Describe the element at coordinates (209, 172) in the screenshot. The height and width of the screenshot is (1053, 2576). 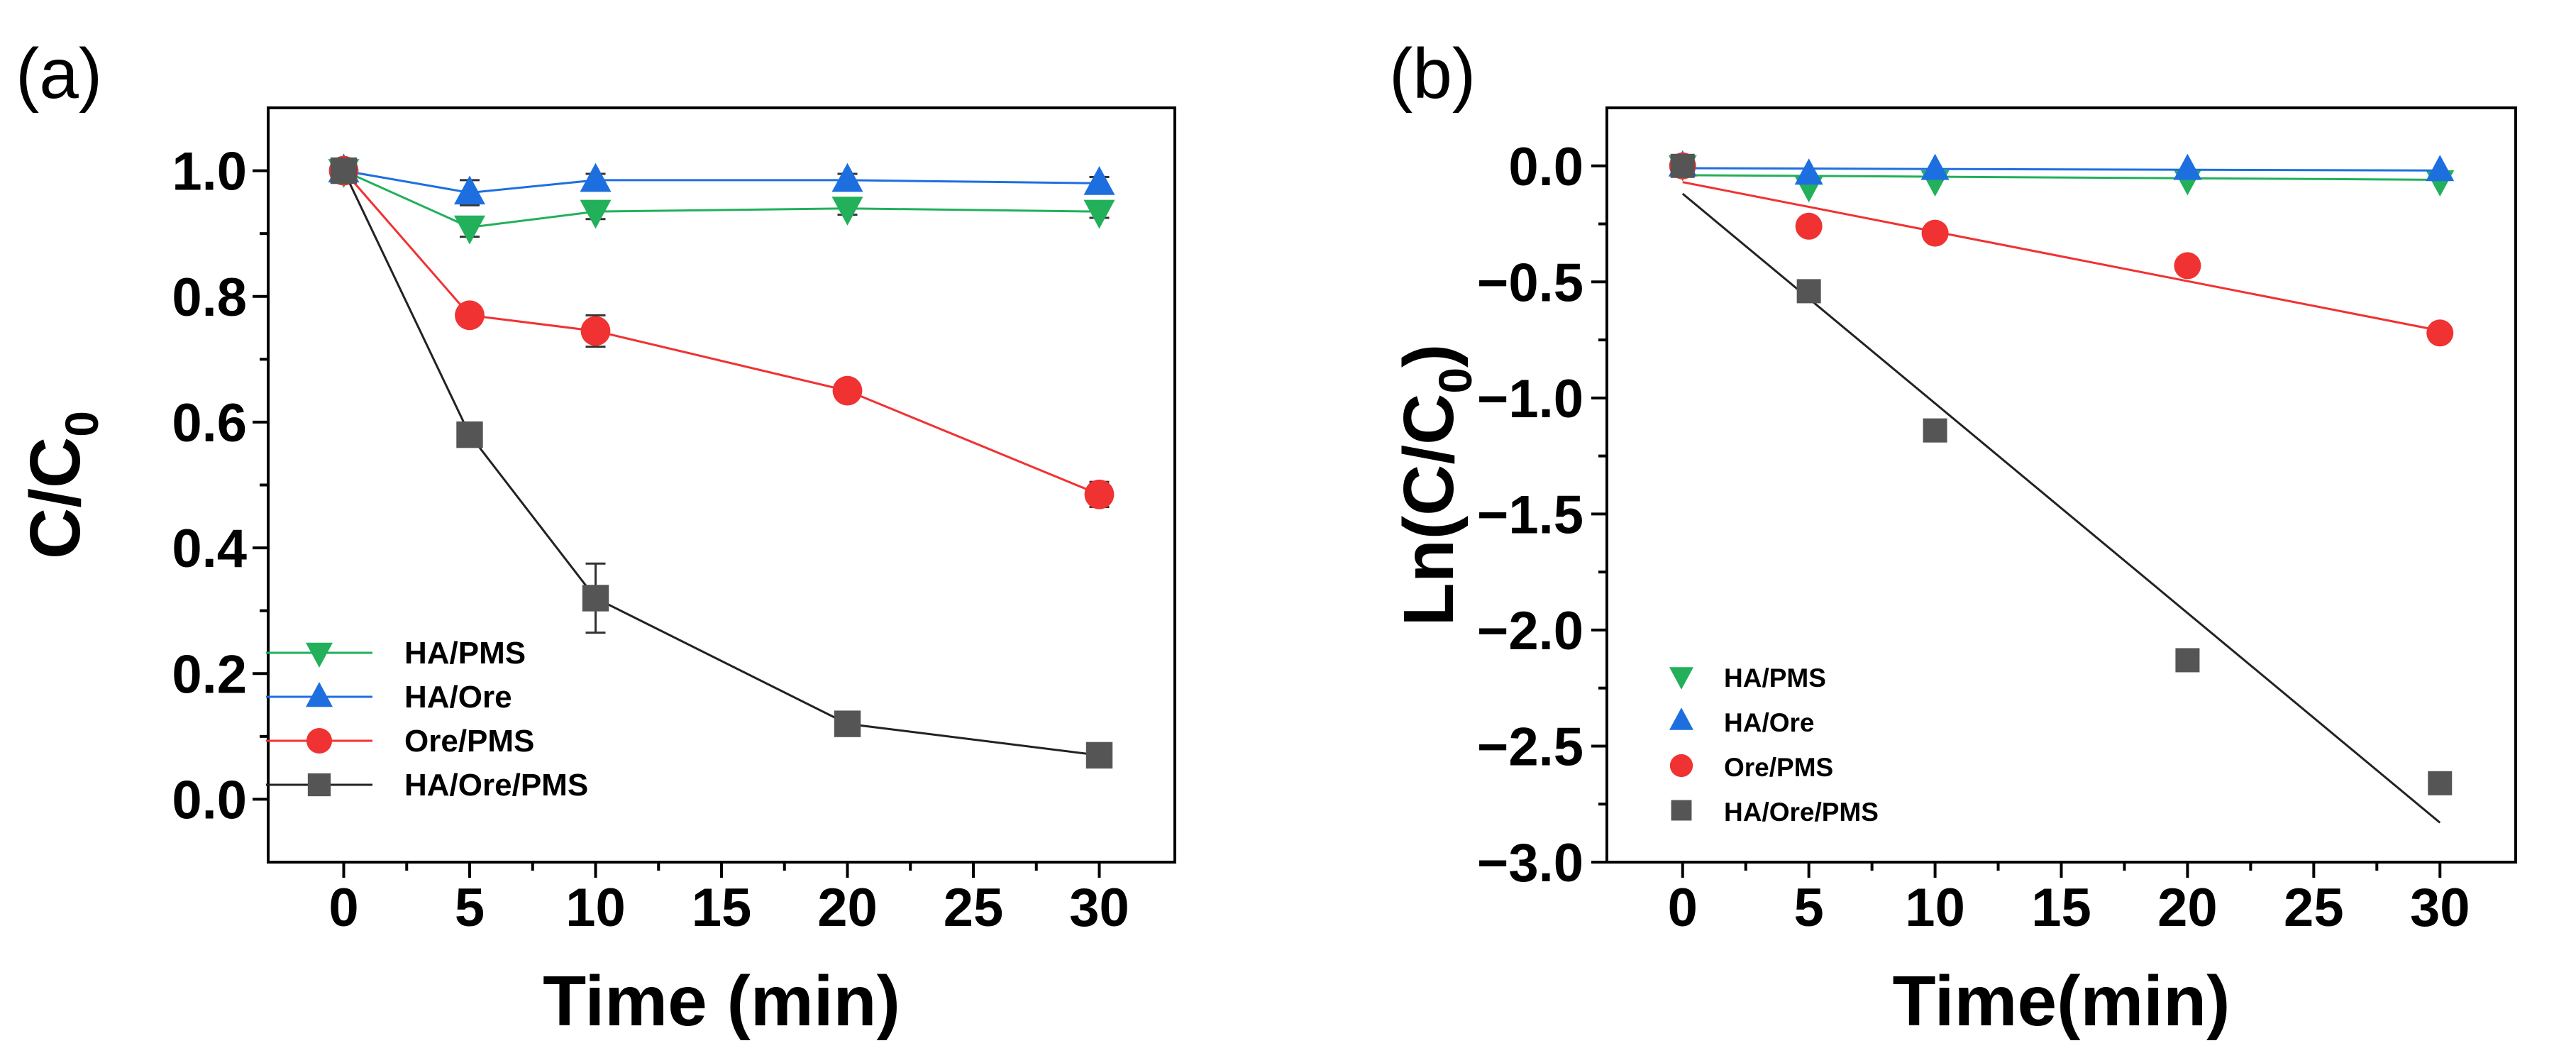
I see `y-tick-label: 1.0` at that location.